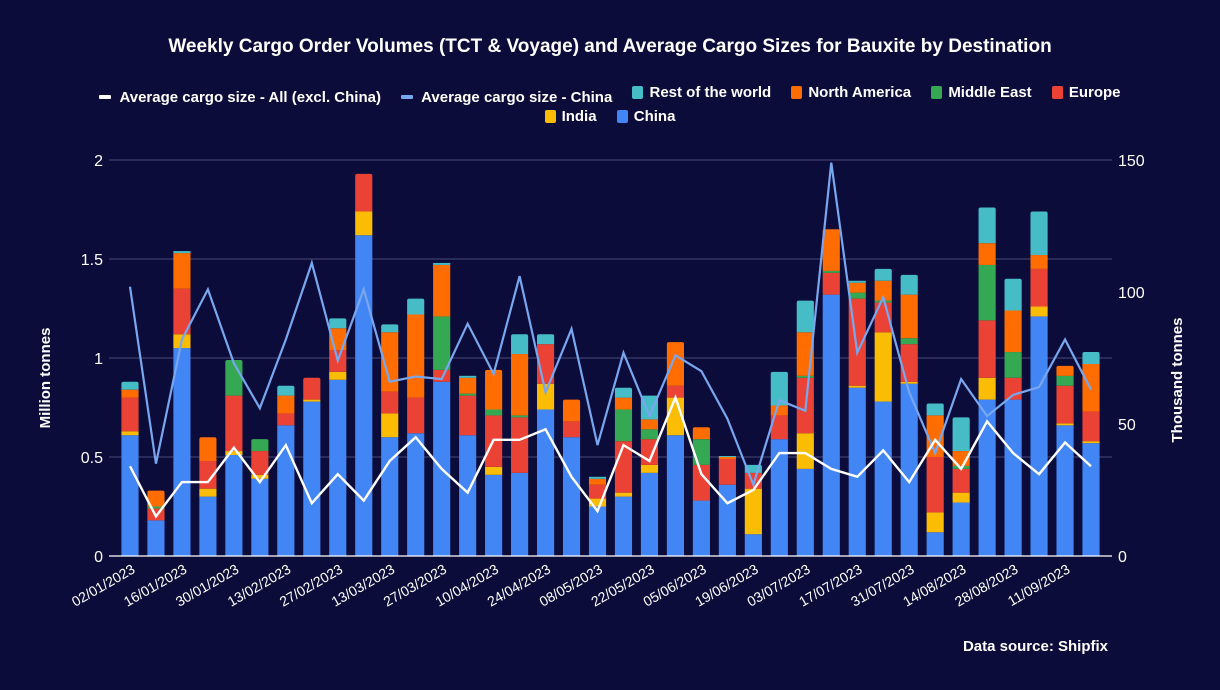  Describe the element at coordinates (98, 557) in the screenshot. I see `y-tick-label: 0` at that location.